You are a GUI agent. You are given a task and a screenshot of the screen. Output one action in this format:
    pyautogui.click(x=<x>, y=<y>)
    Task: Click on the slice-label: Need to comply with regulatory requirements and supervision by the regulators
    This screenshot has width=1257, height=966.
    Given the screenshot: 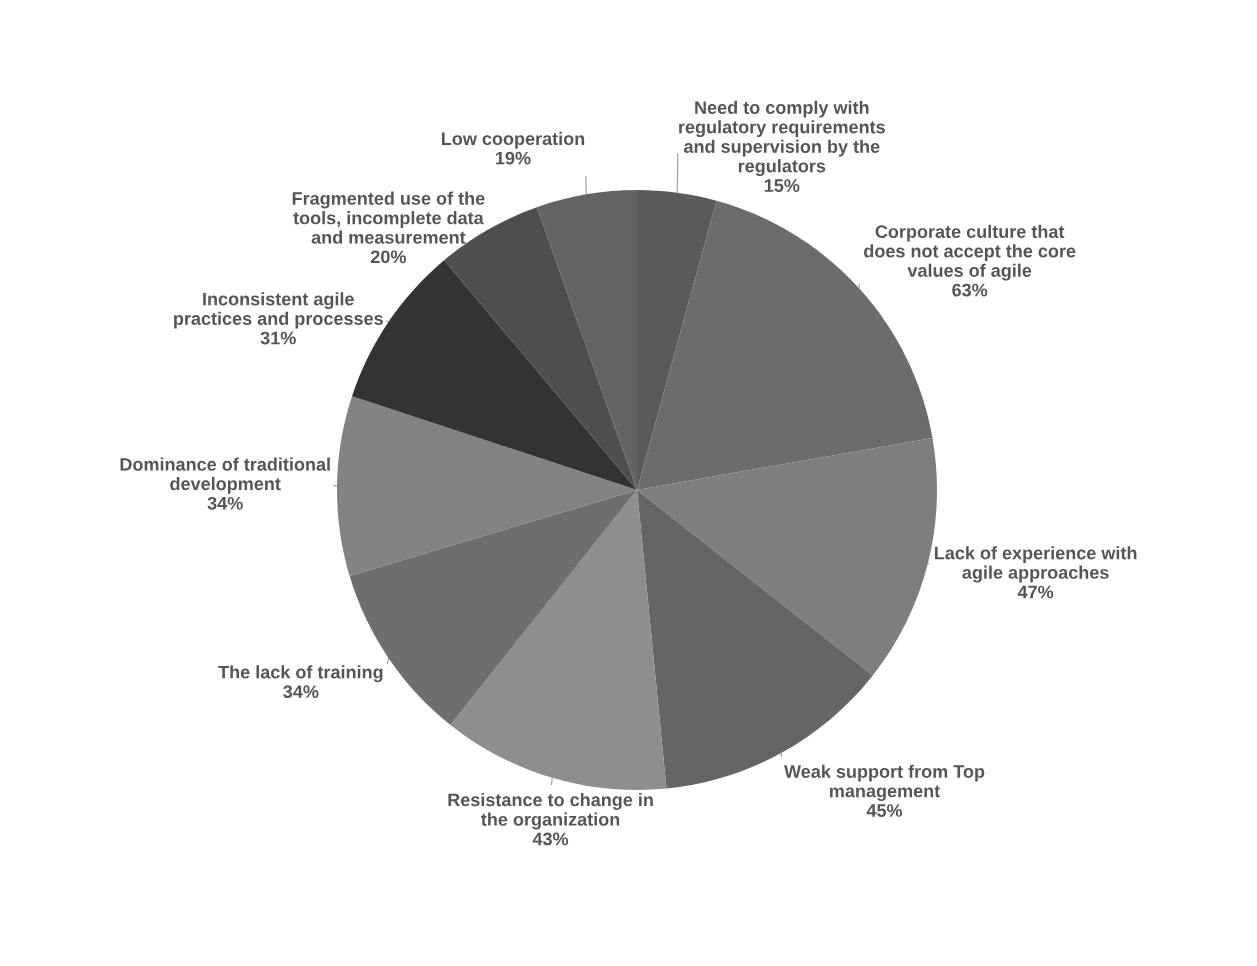 What is the action you would take?
    pyautogui.click(x=782, y=138)
    